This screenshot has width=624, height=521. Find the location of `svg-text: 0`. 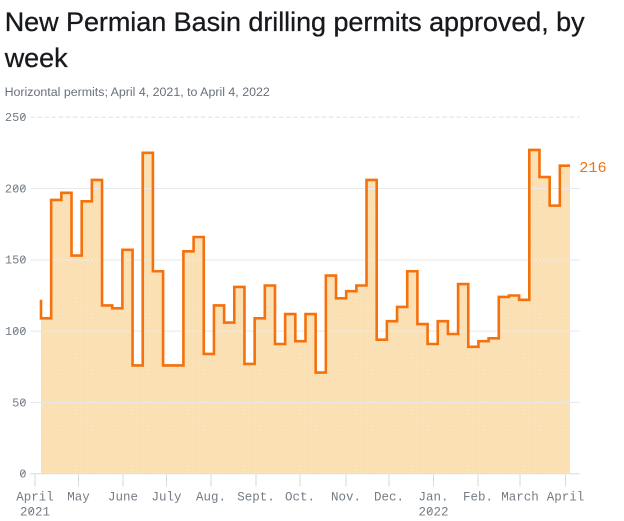

svg-text: 0 is located at coordinates (22, 475).